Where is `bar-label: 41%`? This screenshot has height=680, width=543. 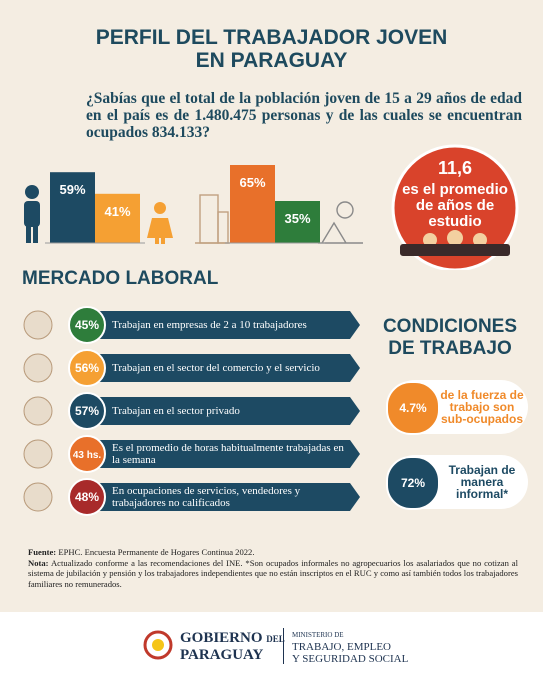
bar-label: 41% is located at coordinates (117, 211).